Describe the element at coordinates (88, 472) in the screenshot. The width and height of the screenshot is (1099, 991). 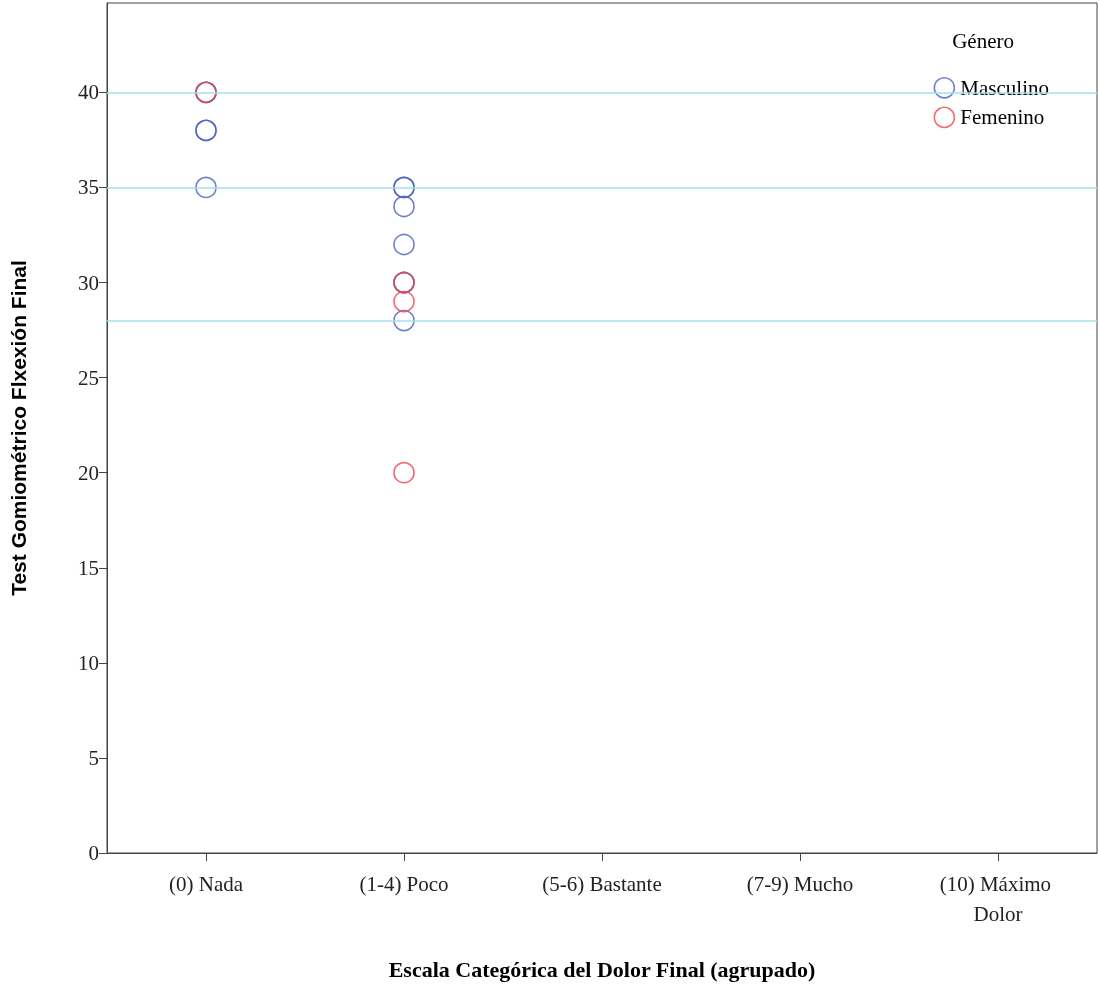
I see `y-tick-label: 20` at that location.